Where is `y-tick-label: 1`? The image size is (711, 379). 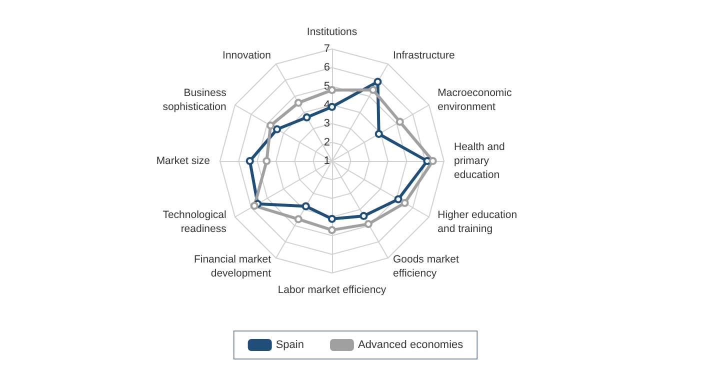
y-tick-label: 1 is located at coordinates (327, 161).